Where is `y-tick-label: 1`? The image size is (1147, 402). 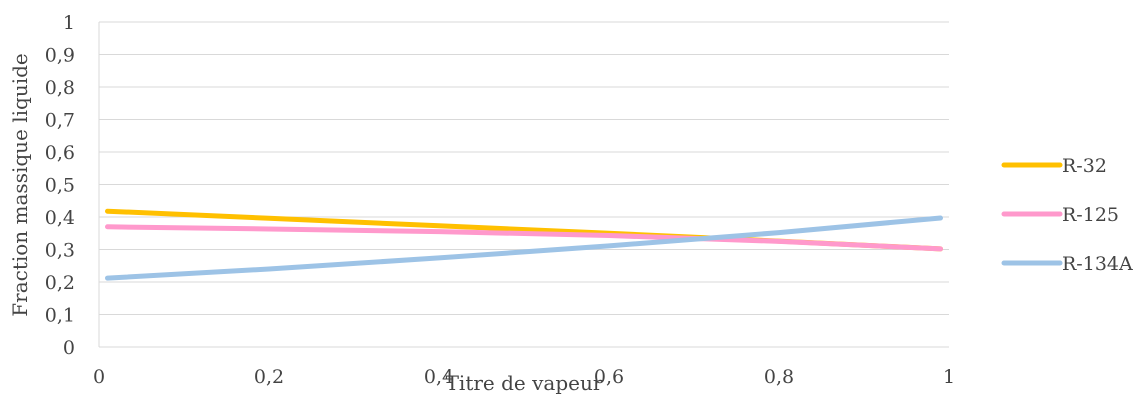 y-tick-label: 1 is located at coordinates (69, 23).